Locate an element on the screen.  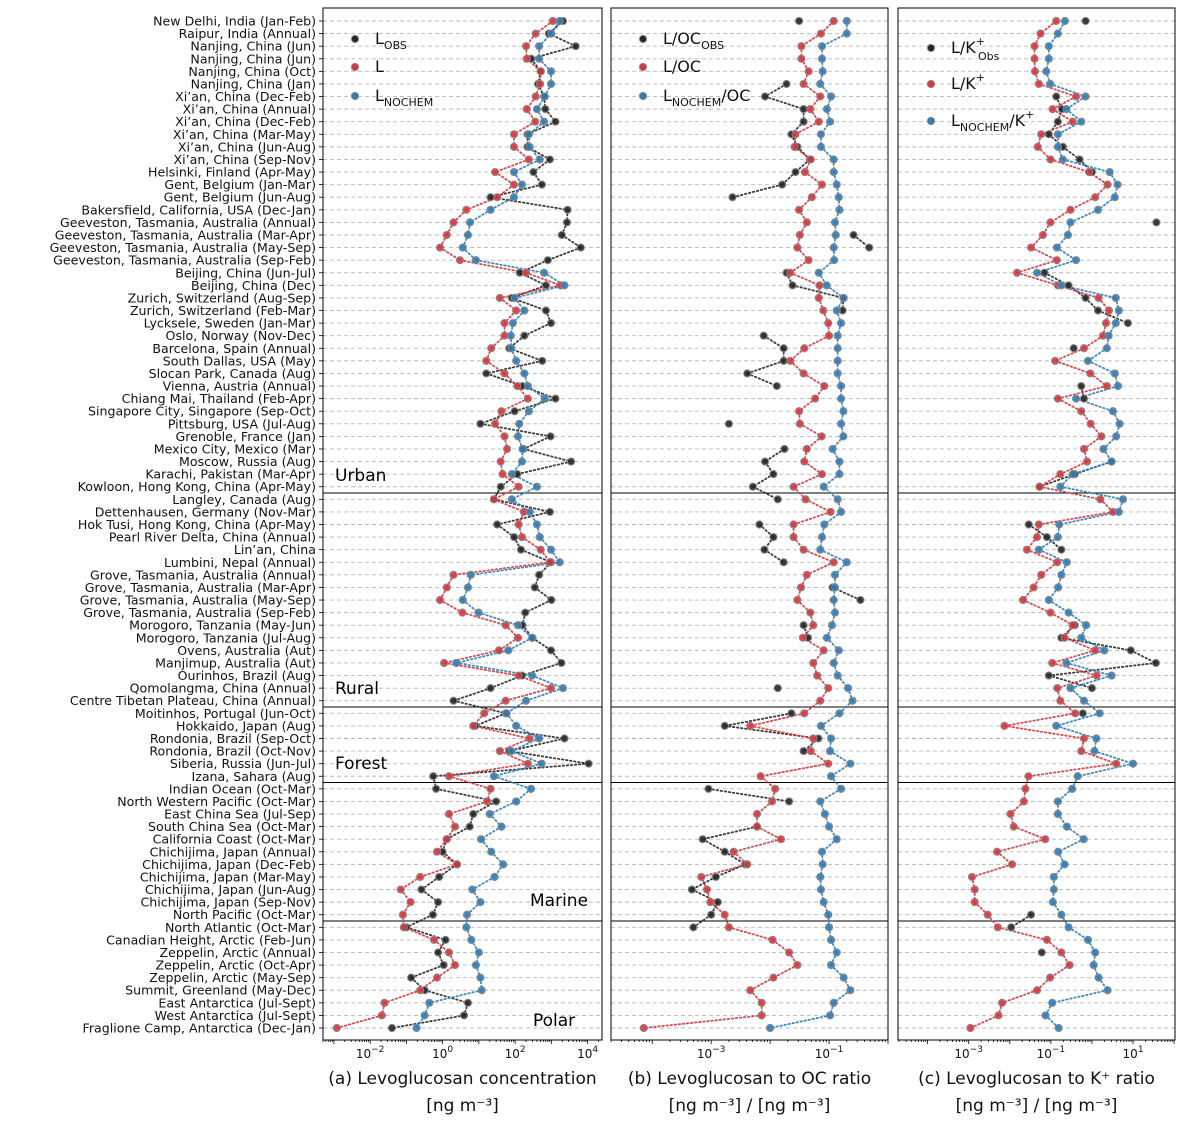
legend-label: L/K+ is located at coordinates (968, 82).